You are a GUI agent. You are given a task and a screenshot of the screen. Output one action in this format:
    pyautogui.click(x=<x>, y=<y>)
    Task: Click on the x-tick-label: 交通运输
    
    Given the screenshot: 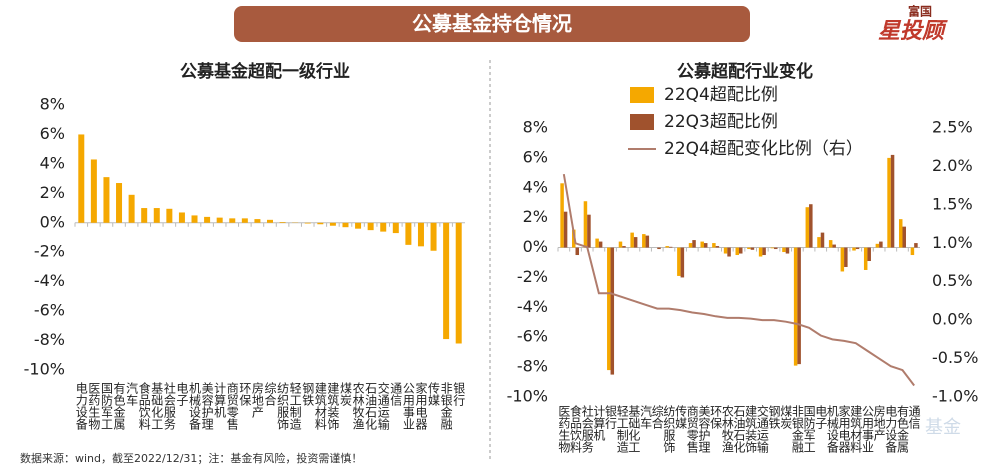 What is the action you would take?
    pyautogui.click(x=762, y=429)
    